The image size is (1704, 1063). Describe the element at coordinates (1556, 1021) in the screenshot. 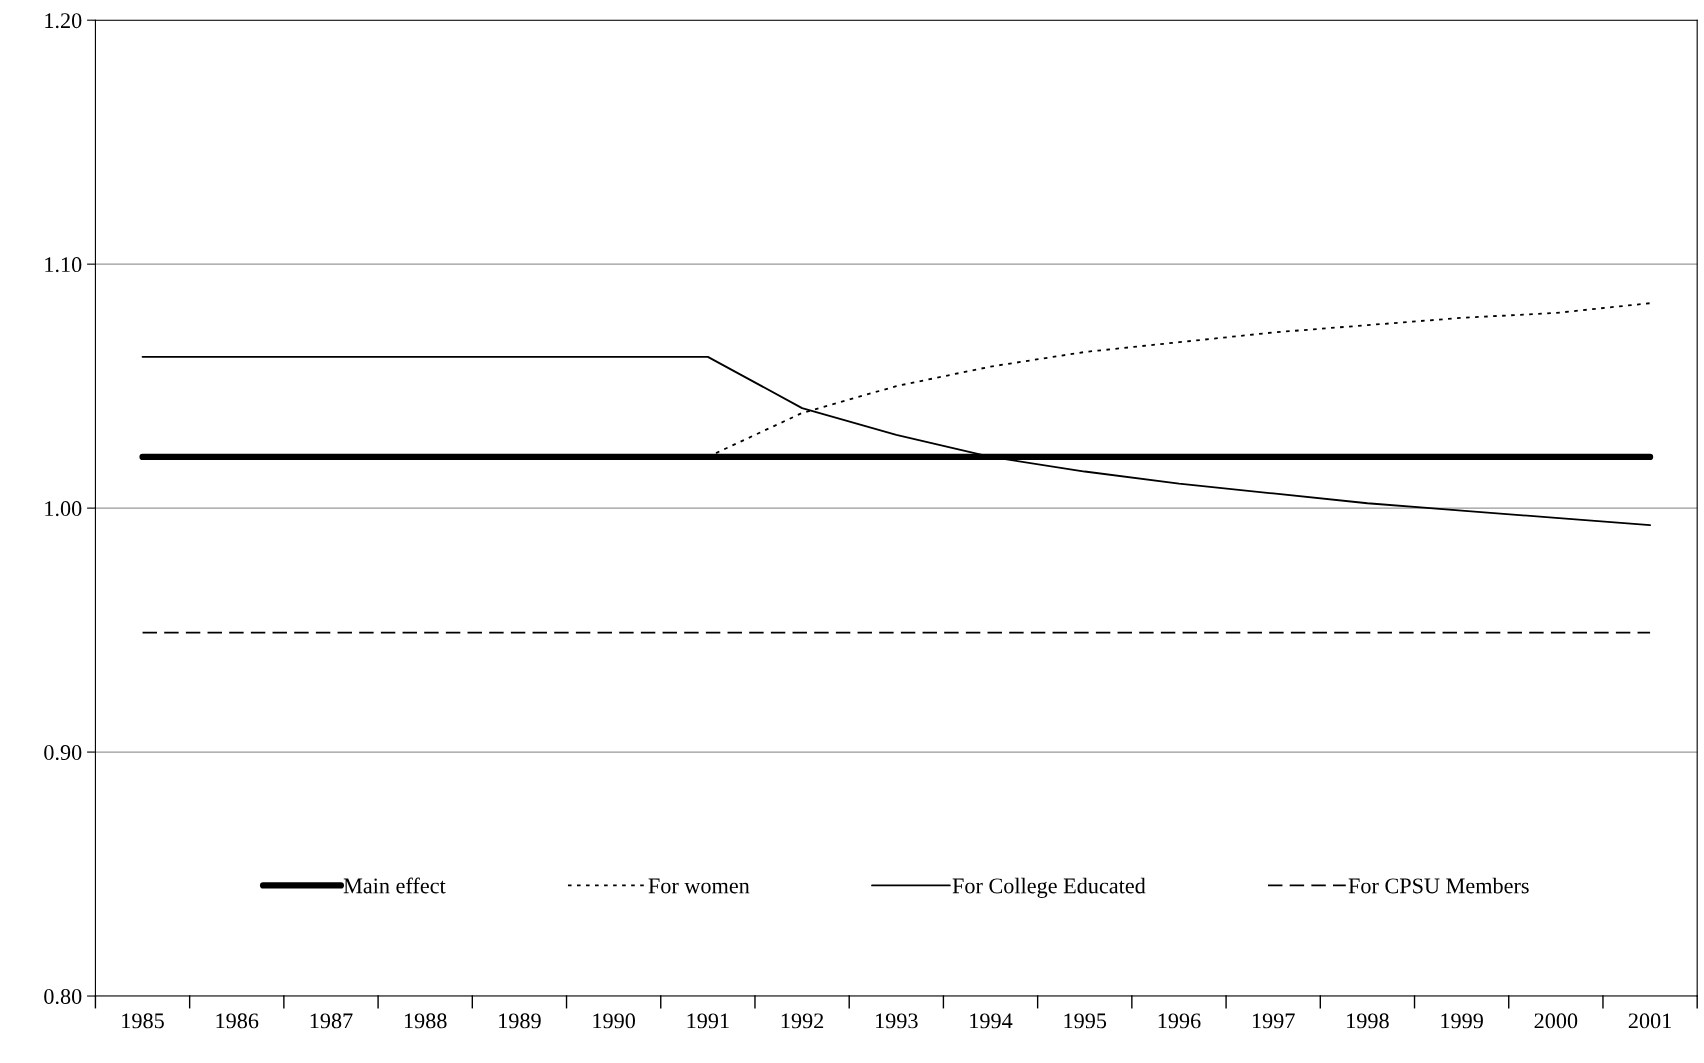

I see `x-tick-label: 2000` at that location.